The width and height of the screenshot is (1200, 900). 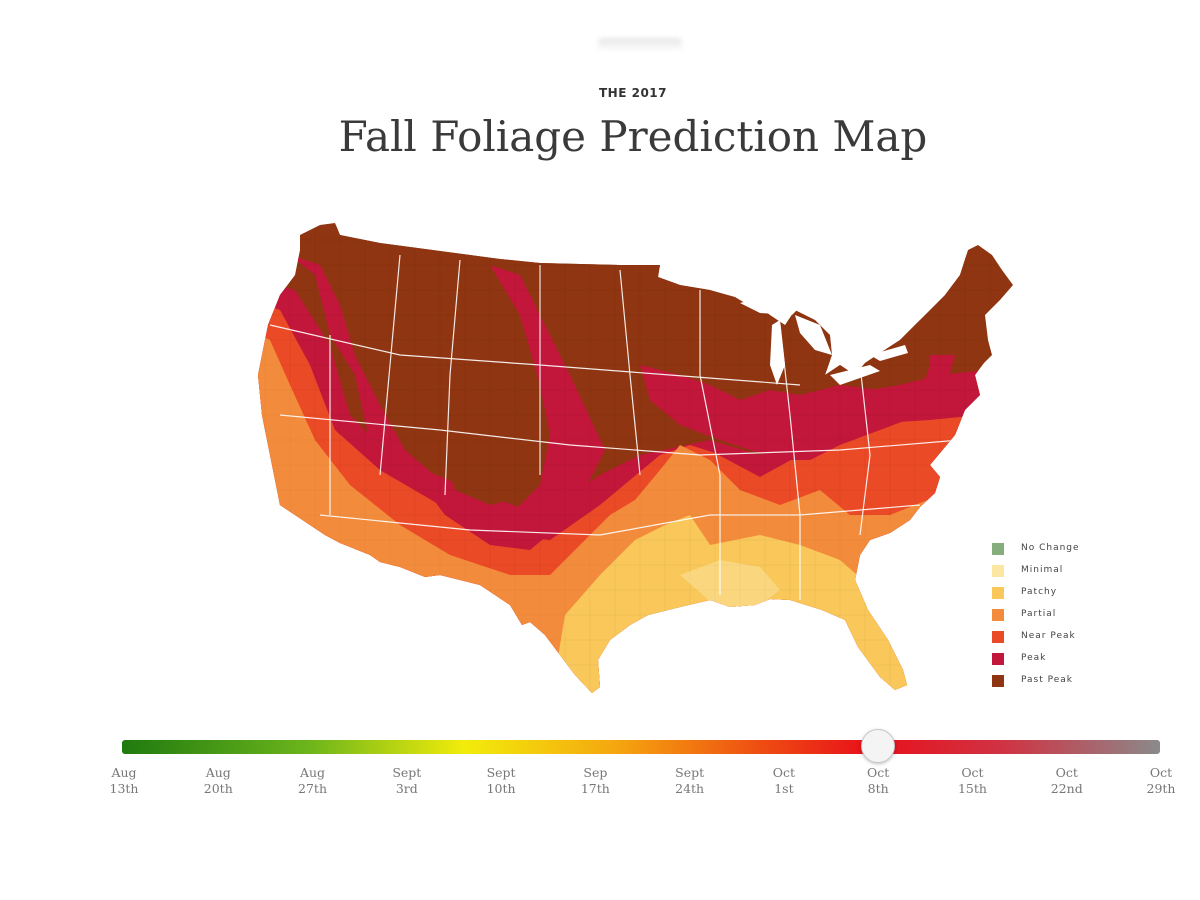 I want to click on page-title: Fall Foliage Prediction Map, so click(x=633, y=136).